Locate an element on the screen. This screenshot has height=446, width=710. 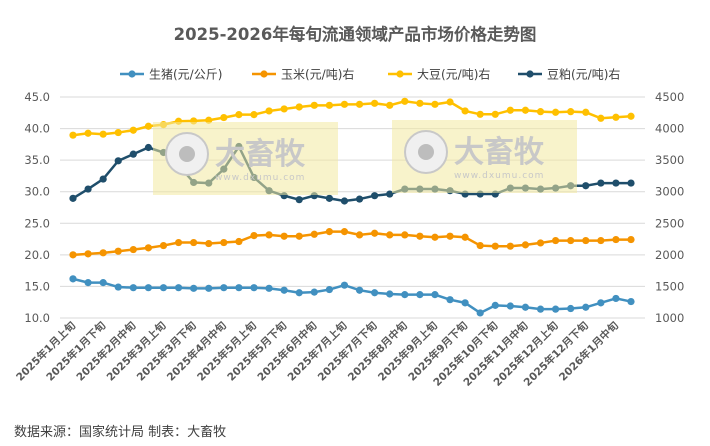
legend-label: 玉米(元/吨)右 is located at coordinates (317, 74).